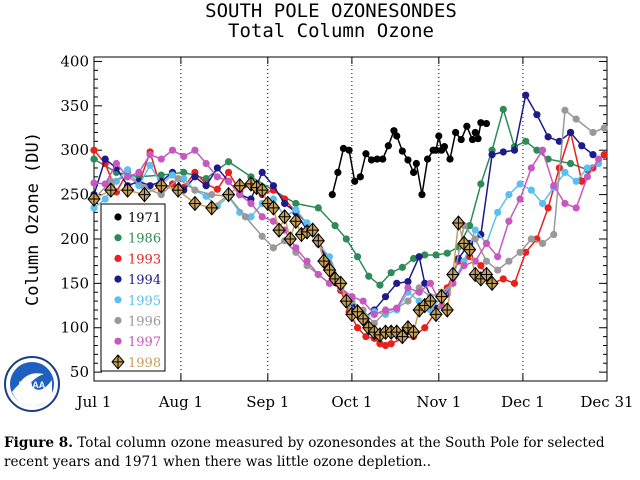 This screenshot has width=640, height=480. I want to click on x-tick-label: Aug 1, so click(180, 402).